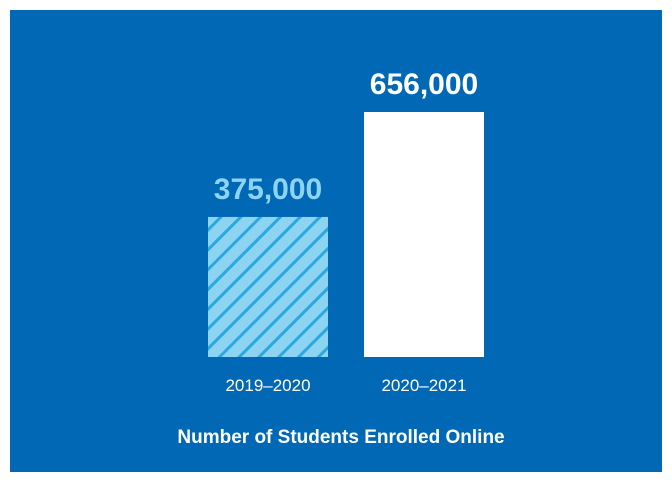 The width and height of the screenshot is (672, 482). I want to click on category-label-2019–2020: 2019–2020, so click(267, 385).